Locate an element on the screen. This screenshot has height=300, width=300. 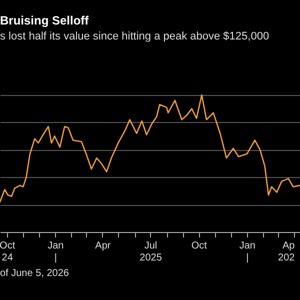
x-tick-label: Oct is located at coordinates (199, 246).